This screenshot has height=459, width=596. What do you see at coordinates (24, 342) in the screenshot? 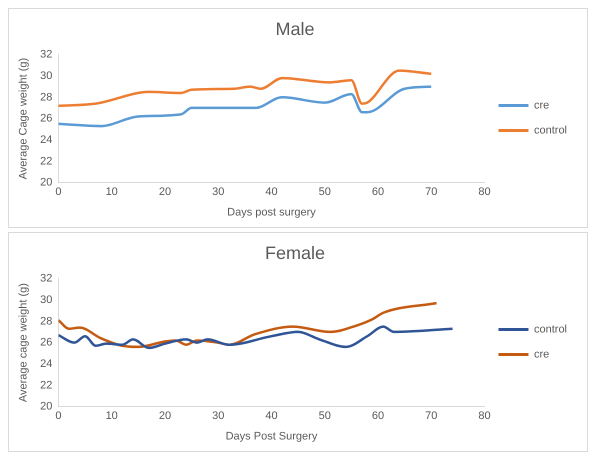
I see `y-axis-title: Average cage weight (g)` at bounding box center [24, 342].